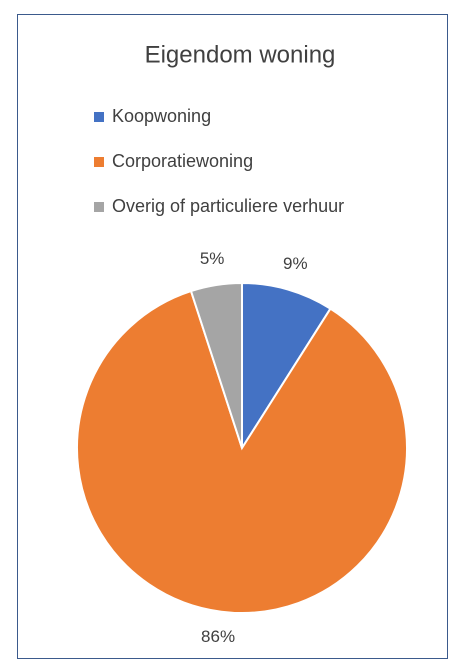  I want to click on legend-label: Overig of particuliere verhuur, so click(228, 206).